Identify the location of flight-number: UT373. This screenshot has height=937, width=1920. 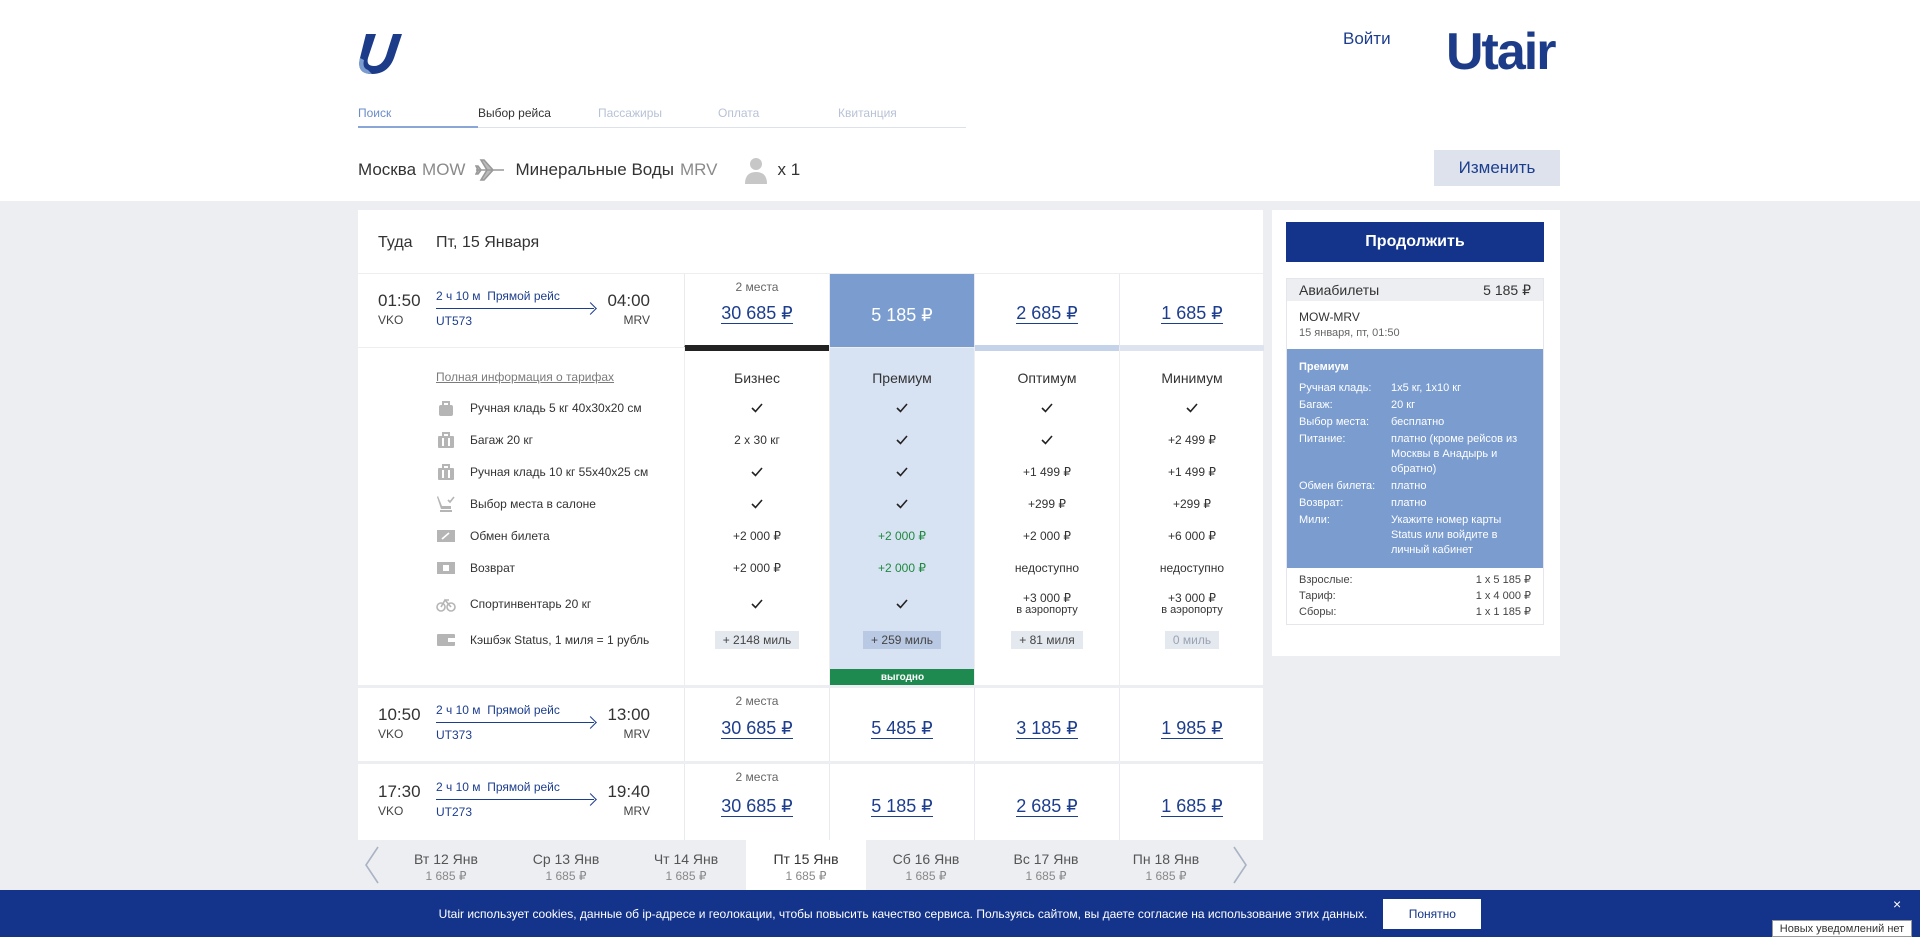
(454, 735).